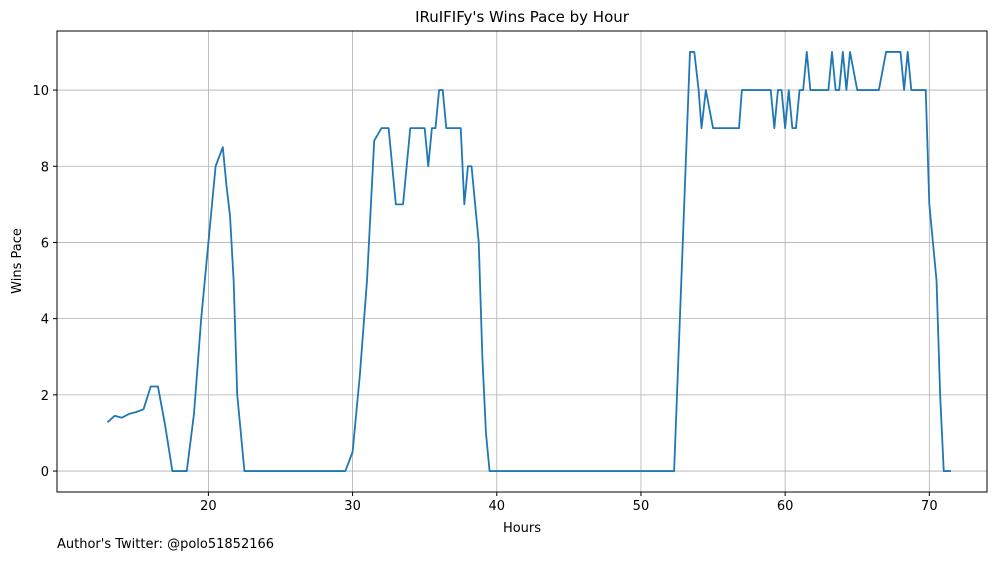 This screenshot has width=997, height=562. Describe the element at coordinates (929, 506) in the screenshot. I see `x-tick-label: 70` at that location.